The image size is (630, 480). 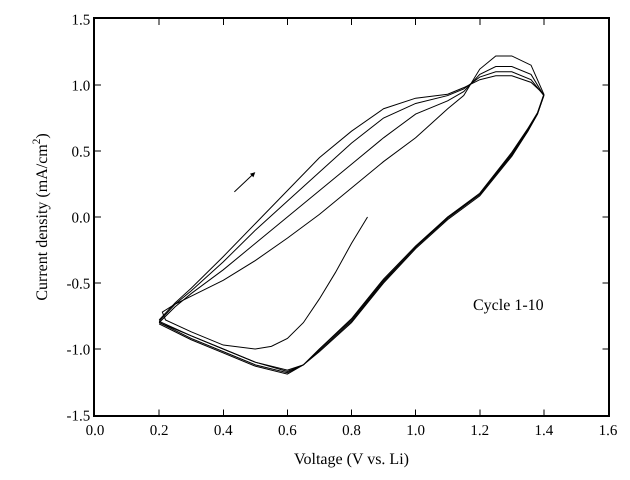 What do you see at coordinates (81, 86) in the screenshot?
I see `y-tick-label: 1.0` at bounding box center [81, 86].